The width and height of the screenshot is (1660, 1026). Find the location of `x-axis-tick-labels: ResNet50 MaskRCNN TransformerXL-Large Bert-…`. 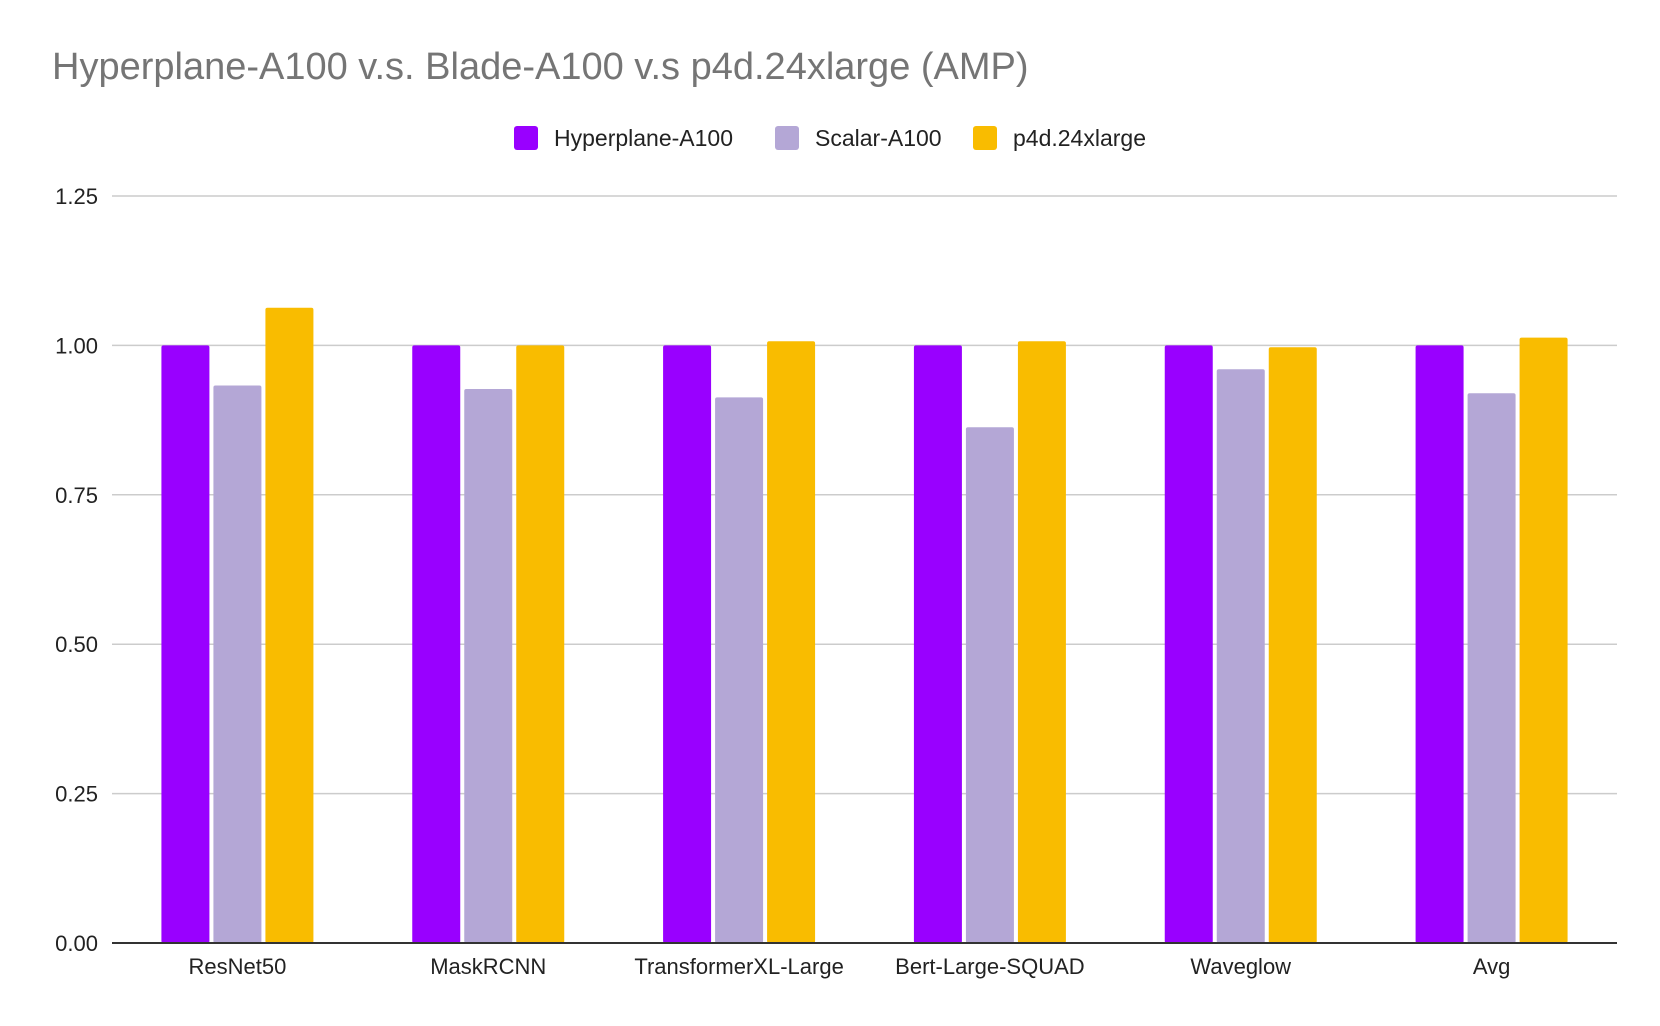

x-axis-tick-labels: ResNet50 MaskRCNN TransformerXL-Large Bert-… is located at coordinates (849, 966).